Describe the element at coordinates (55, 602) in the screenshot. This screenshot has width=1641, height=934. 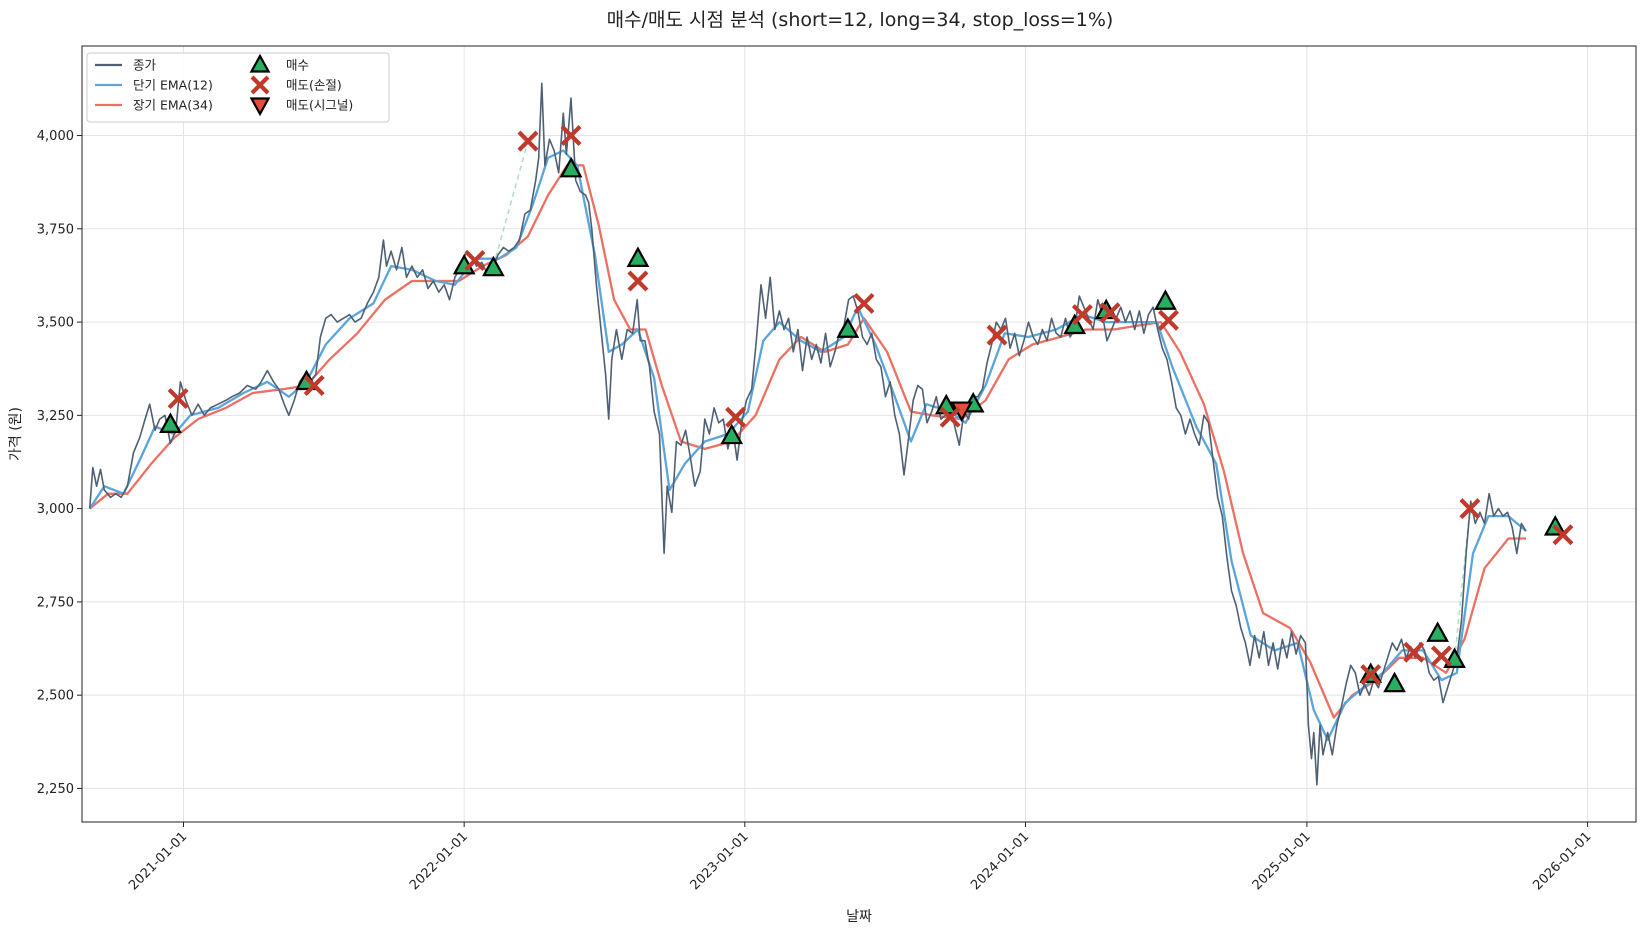
I see `y-tick-label: 2,750` at that location.